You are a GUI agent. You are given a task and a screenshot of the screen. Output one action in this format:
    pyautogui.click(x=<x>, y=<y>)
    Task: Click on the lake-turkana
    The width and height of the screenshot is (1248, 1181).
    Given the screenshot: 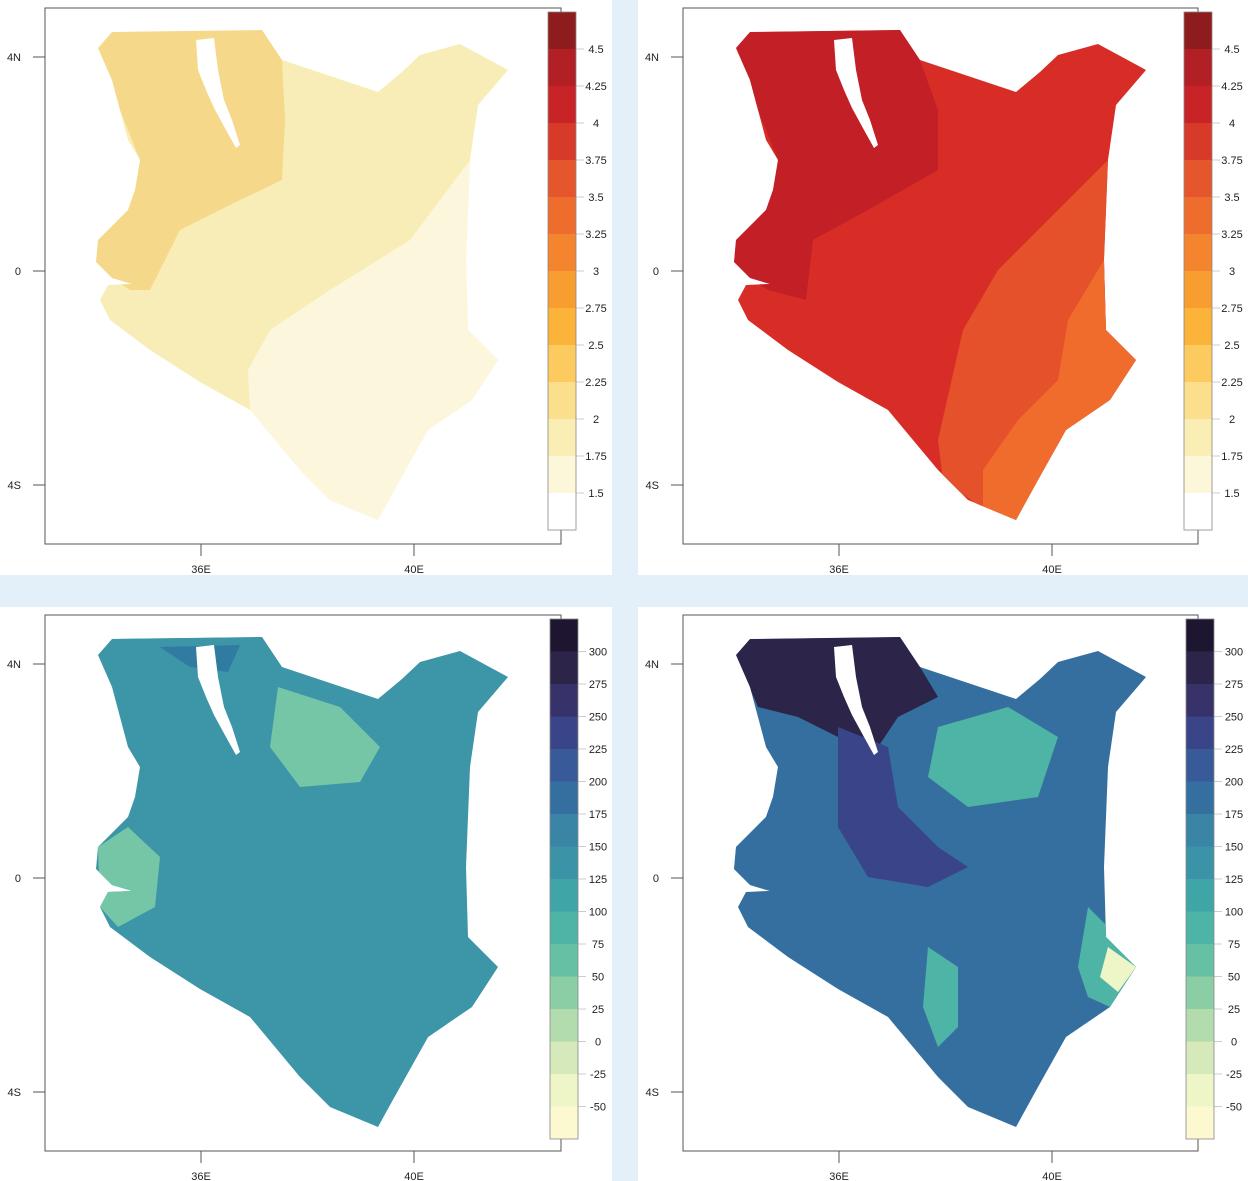 What is the action you would take?
    pyautogui.click(x=856, y=700)
    